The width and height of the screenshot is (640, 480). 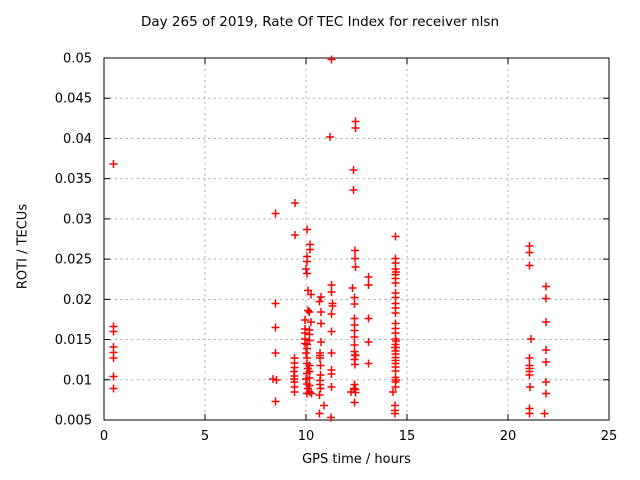 I want to click on y-tick-label: 0.005, so click(x=73, y=421).